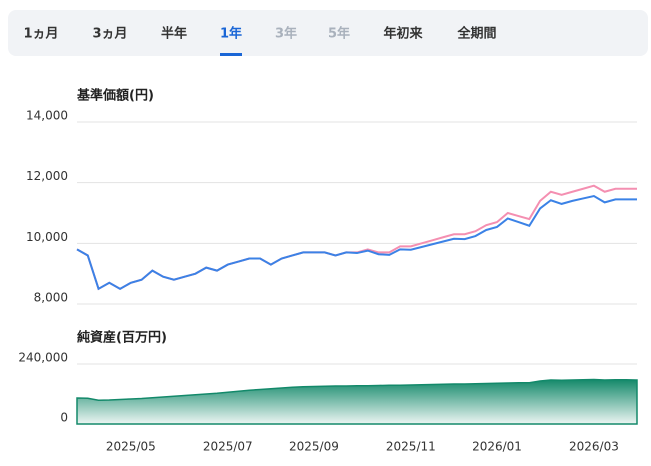 This screenshot has height=466, width=651. Describe the element at coordinates (231, 54) in the screenshot. I see `active-tab-indicator` at that location.